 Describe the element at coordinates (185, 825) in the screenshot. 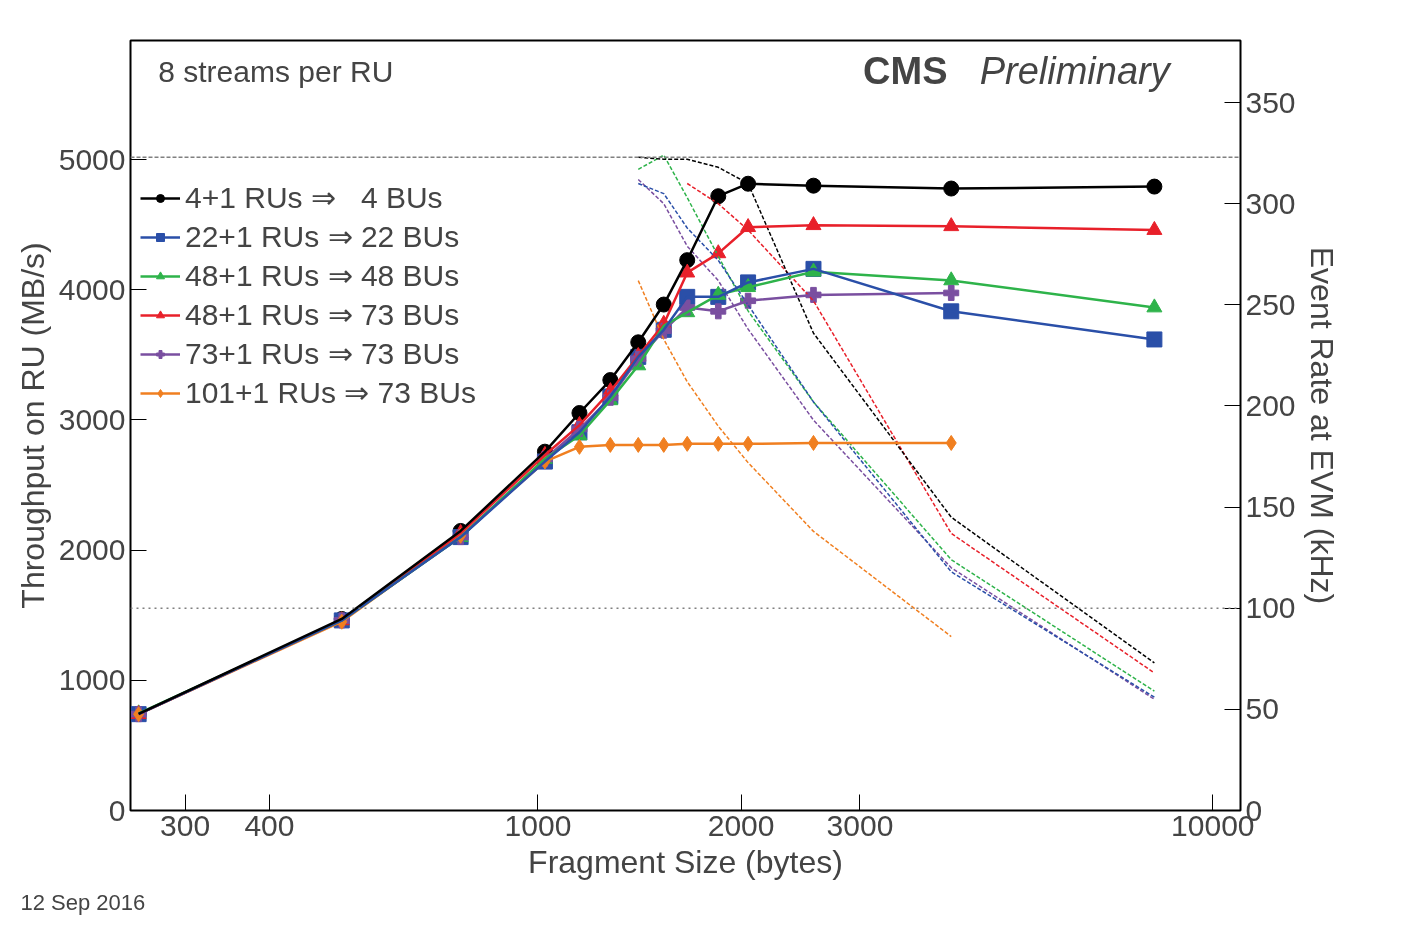

I see `x-tick-label: 300` at that location.